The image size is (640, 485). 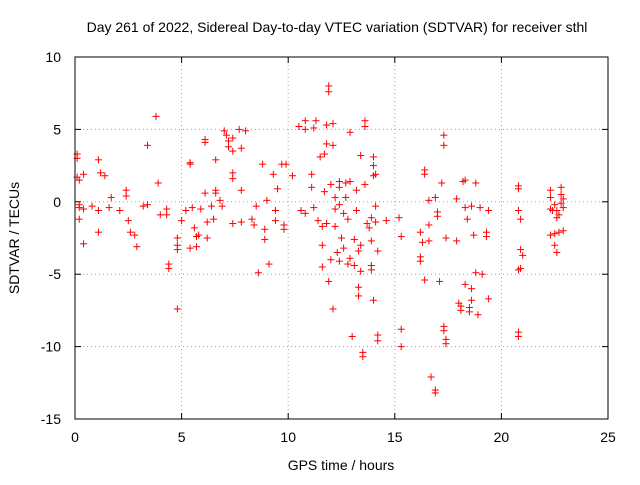 What do you see at coordinates (608, 437) in the screenshot?
I see `x-tick-label: 25` at bounding box center [608, 437].